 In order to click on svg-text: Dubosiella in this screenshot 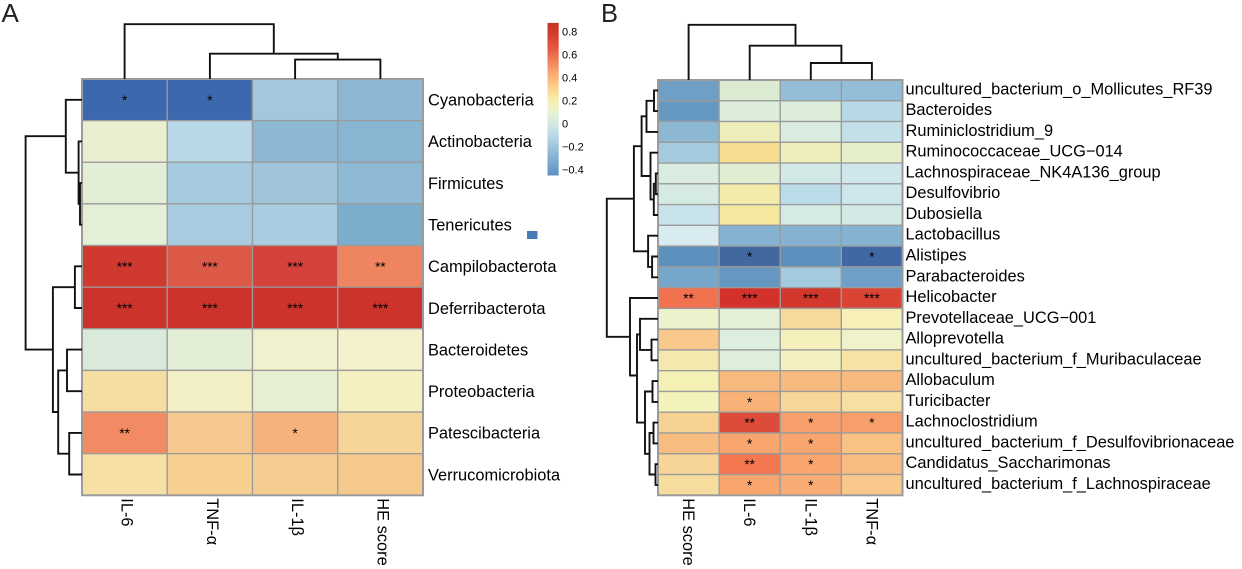, I will do `click(944, 214)`.